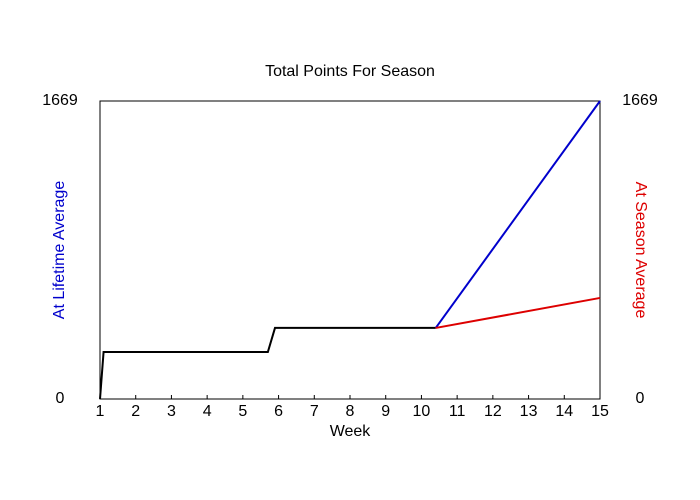 The height and width of the screenshot is (500, 700). I want to click on x-tick-label: 15, so click(600, 411).